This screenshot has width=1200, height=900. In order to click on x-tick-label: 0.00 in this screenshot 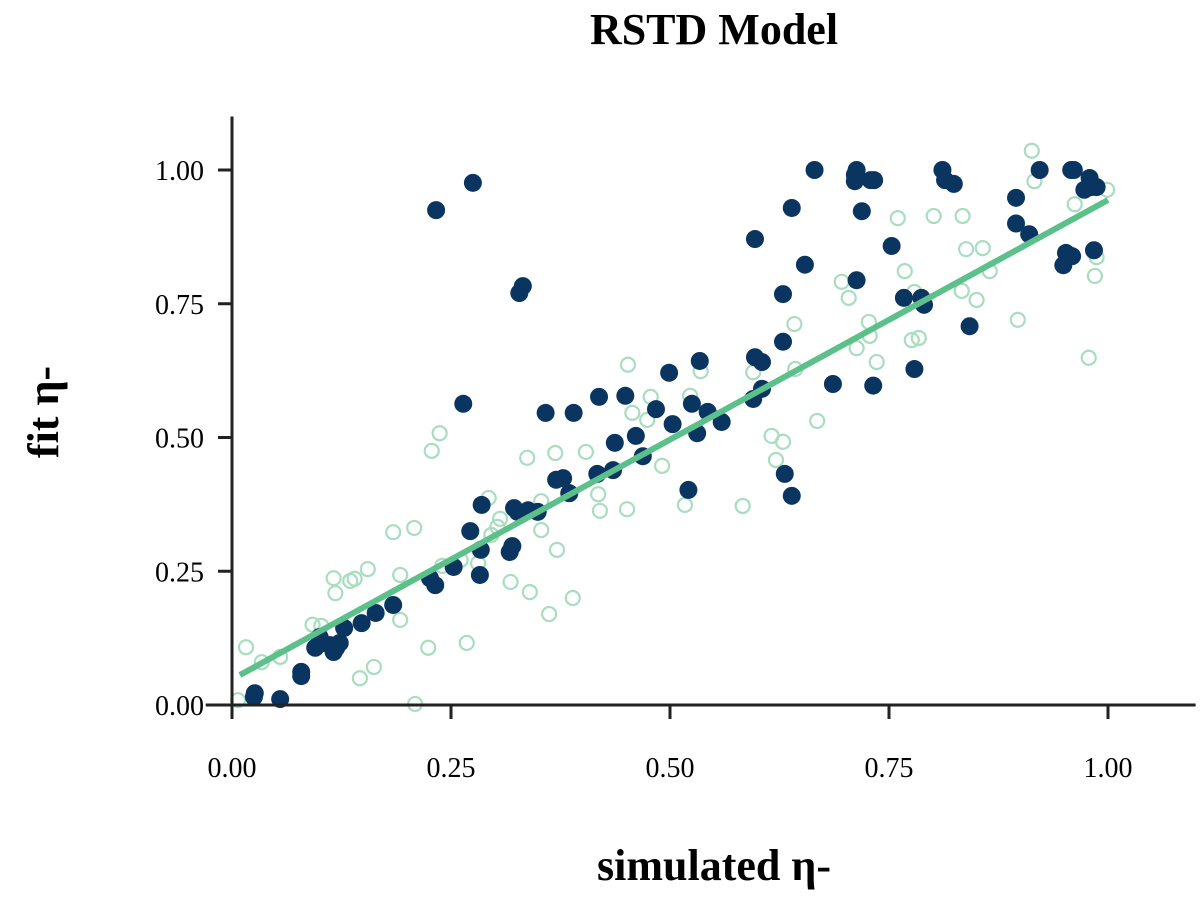, I will do `click(232, 768)`.